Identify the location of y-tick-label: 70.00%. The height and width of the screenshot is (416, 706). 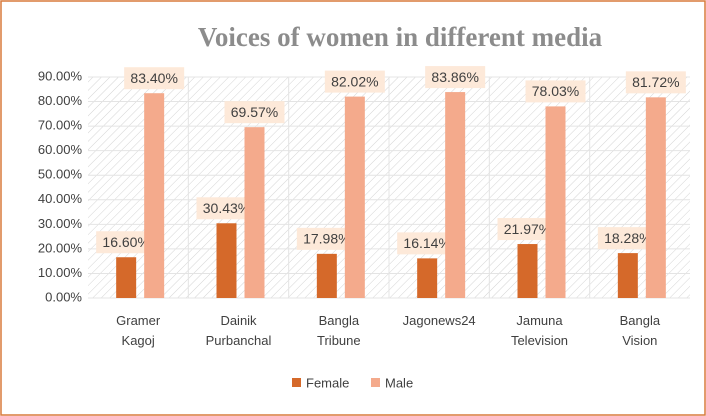
(60, 125).